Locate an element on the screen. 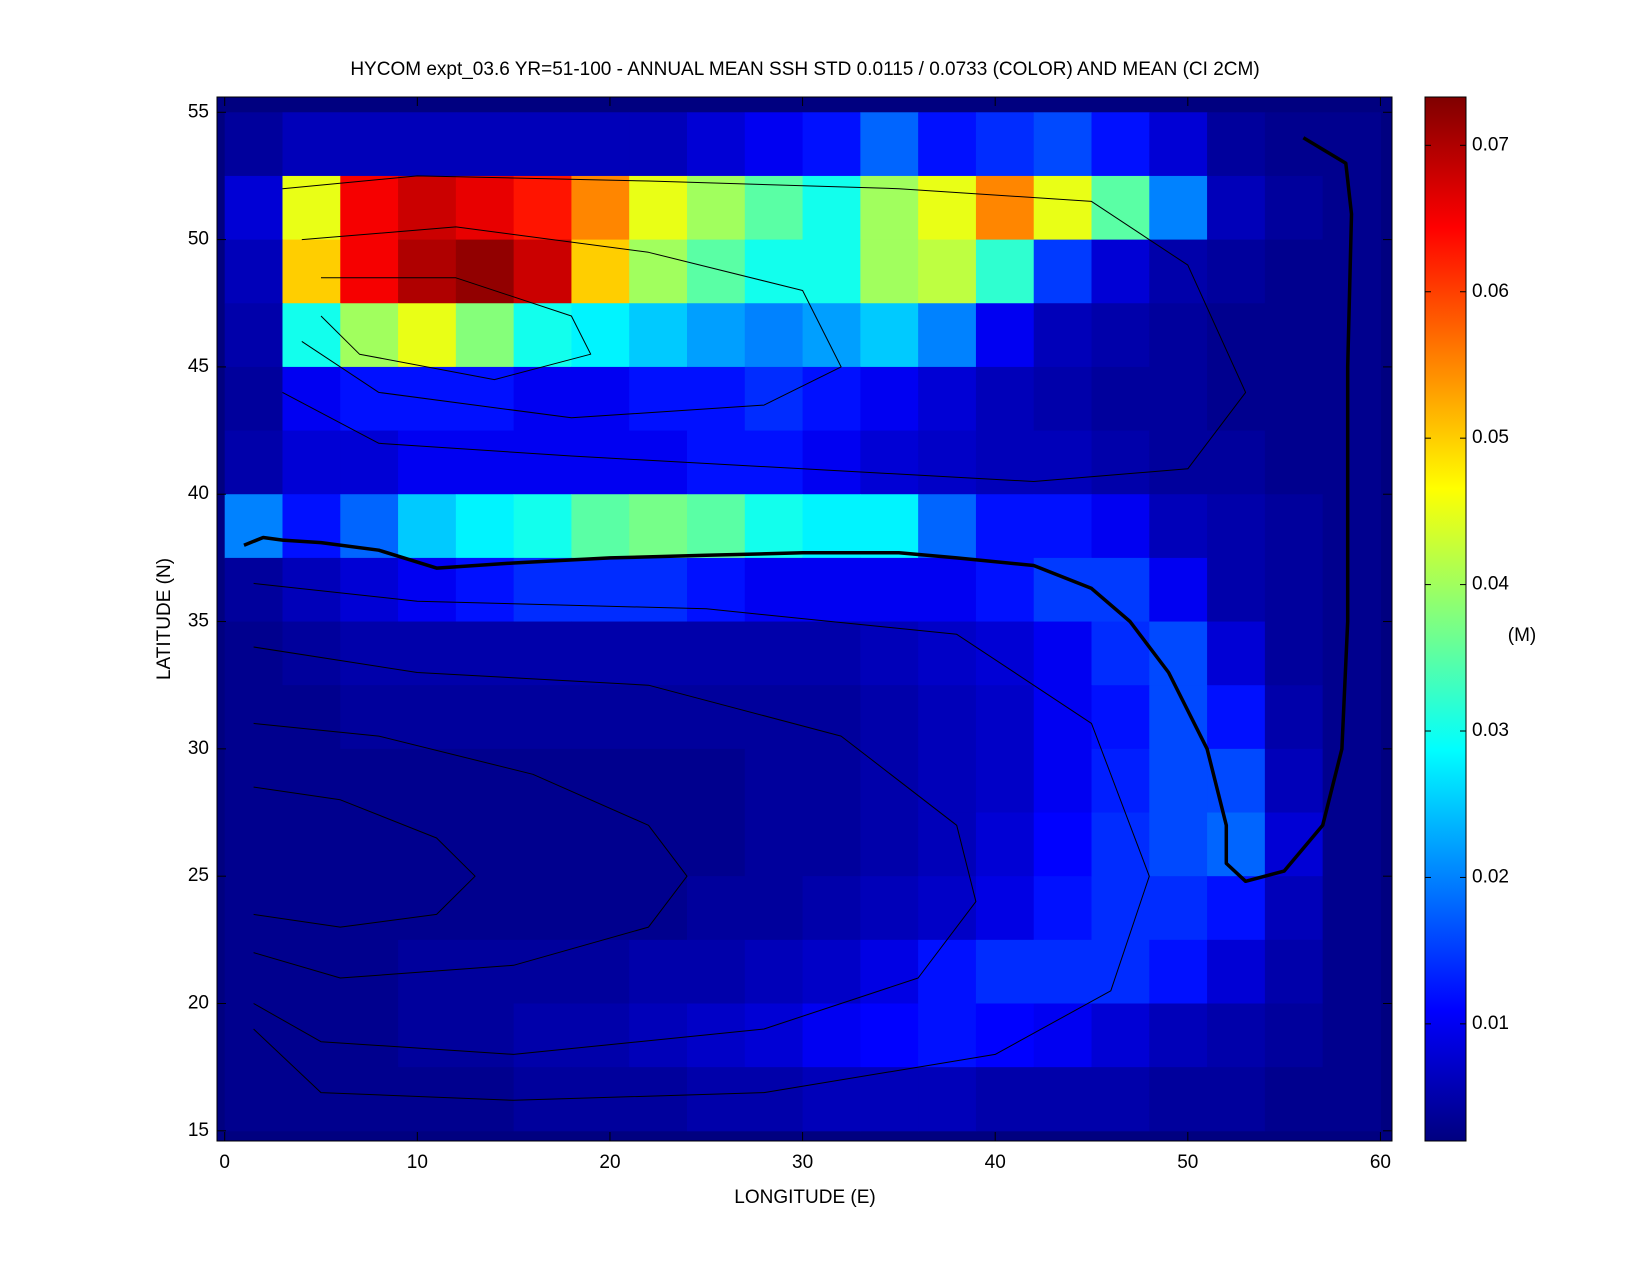  x-tick-label: 0 is located at coordinates (224, 1162).